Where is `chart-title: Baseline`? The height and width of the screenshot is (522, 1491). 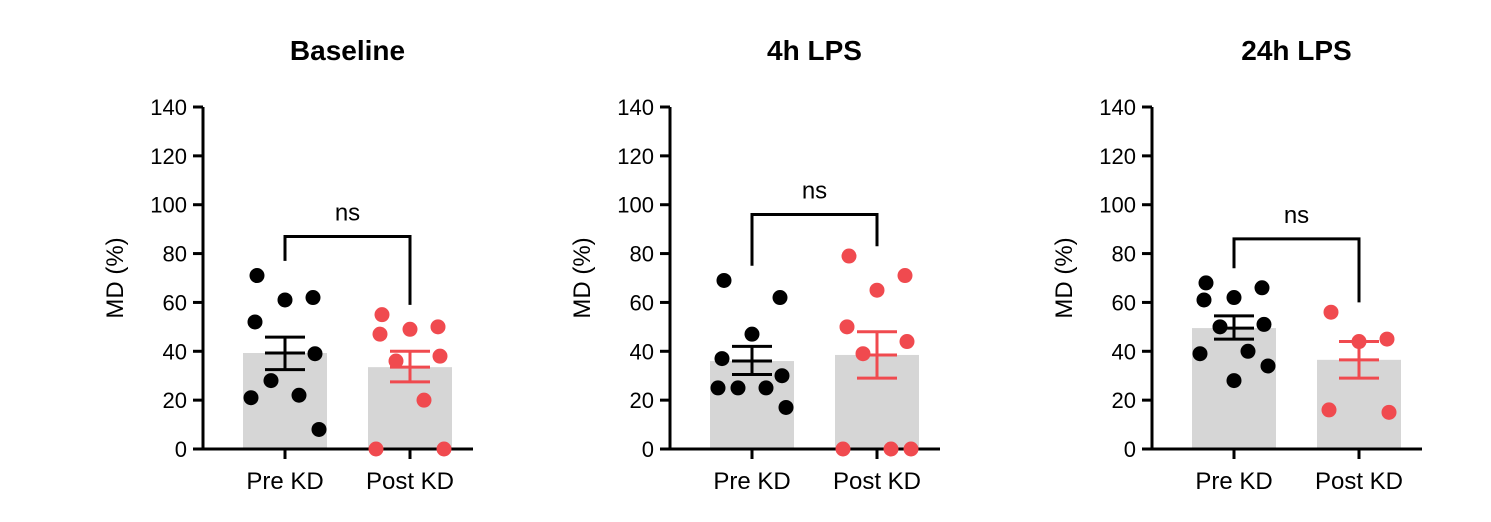 chart-title: Baseline is located at coordinates (347, 50).